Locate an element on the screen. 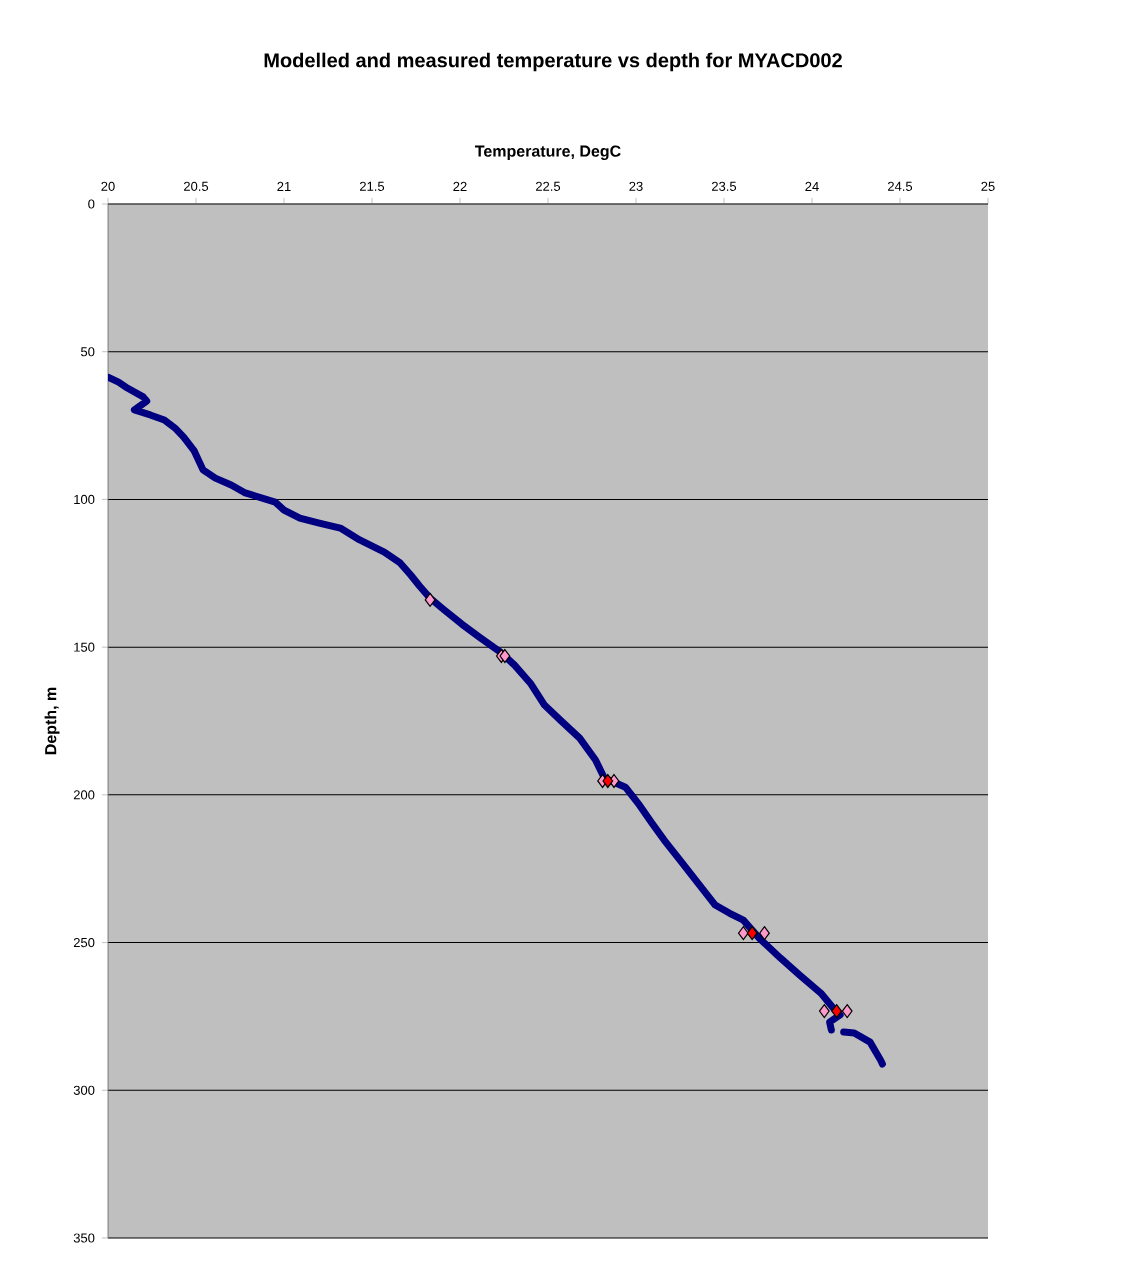 The width and height of the screenshot is (1128, 1273). y-tick-label: 0 is located at coordinates (91, 204).